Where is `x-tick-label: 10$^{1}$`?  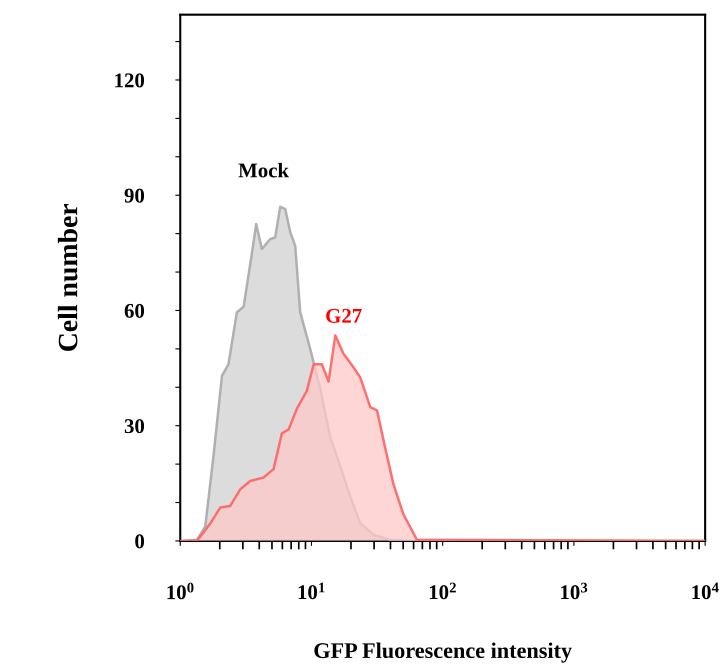 x-tick-label: 10$^{1}$ is located at coordinates (311, 591).